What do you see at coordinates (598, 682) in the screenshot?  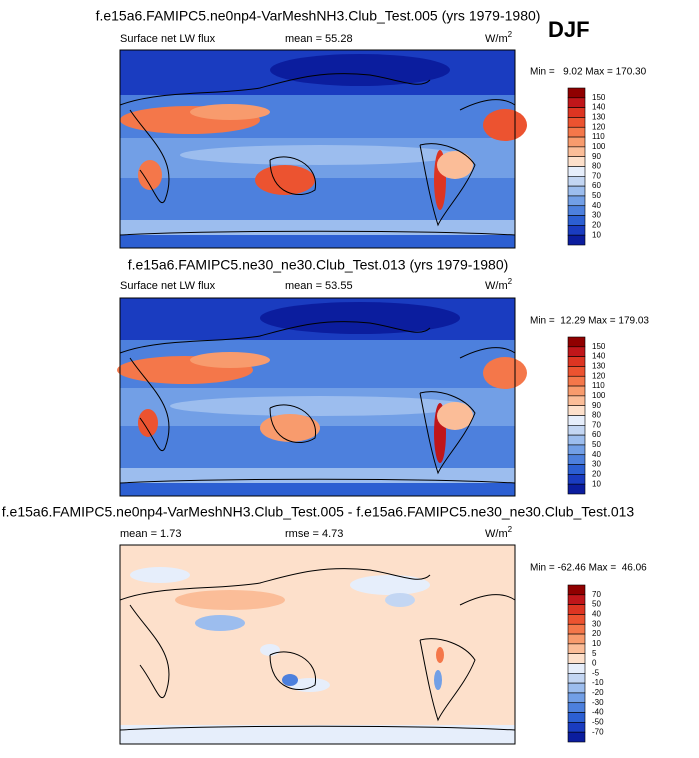 I see `colorbar-label: -10` at bounding box center [598, 682].